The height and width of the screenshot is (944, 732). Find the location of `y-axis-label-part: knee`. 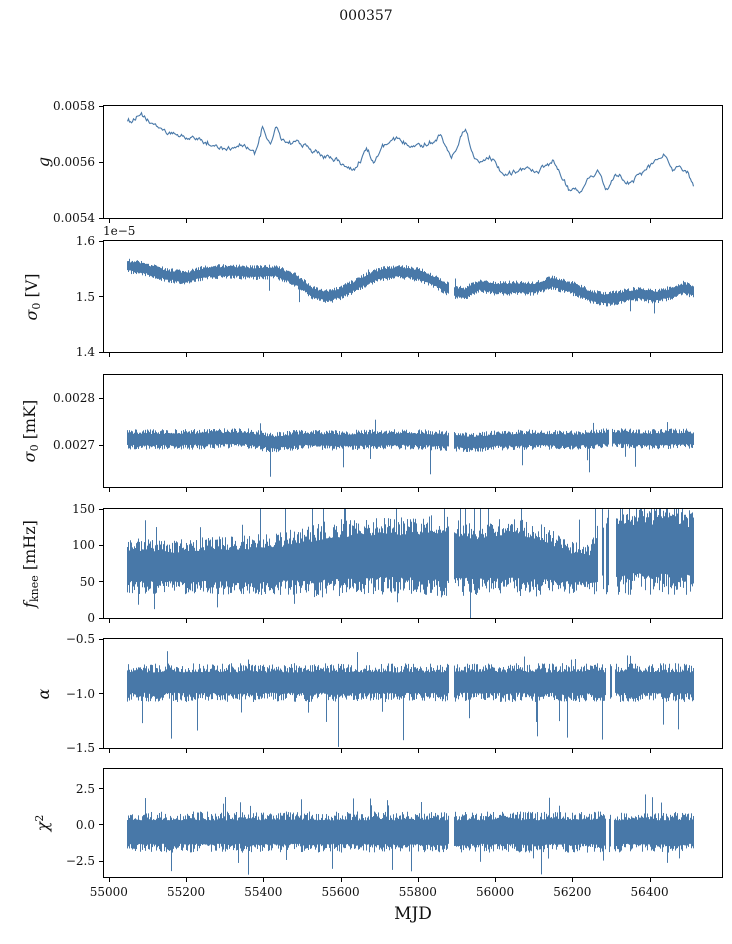

y-axis-label-part: knee is located at coordinates (34, 588).